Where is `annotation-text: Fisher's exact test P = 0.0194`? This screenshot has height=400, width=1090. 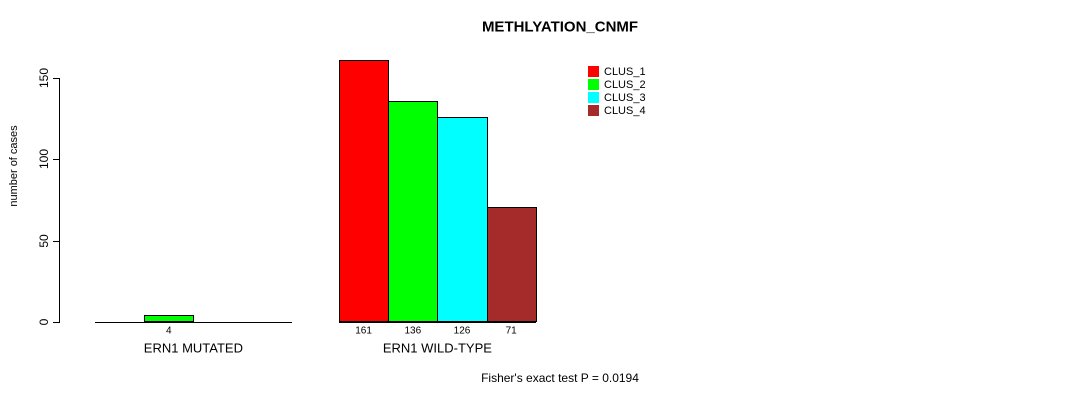 annotation-text: Fisher's exact test P = 0.0194 is located at coordinates (560, 378).